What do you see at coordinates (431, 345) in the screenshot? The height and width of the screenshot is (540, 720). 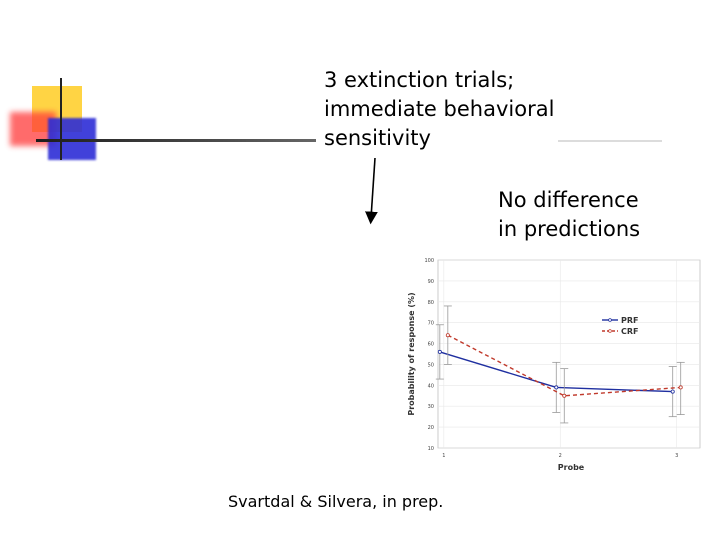 I see `y-tick-label: 60` at bounding box center [431, 345].